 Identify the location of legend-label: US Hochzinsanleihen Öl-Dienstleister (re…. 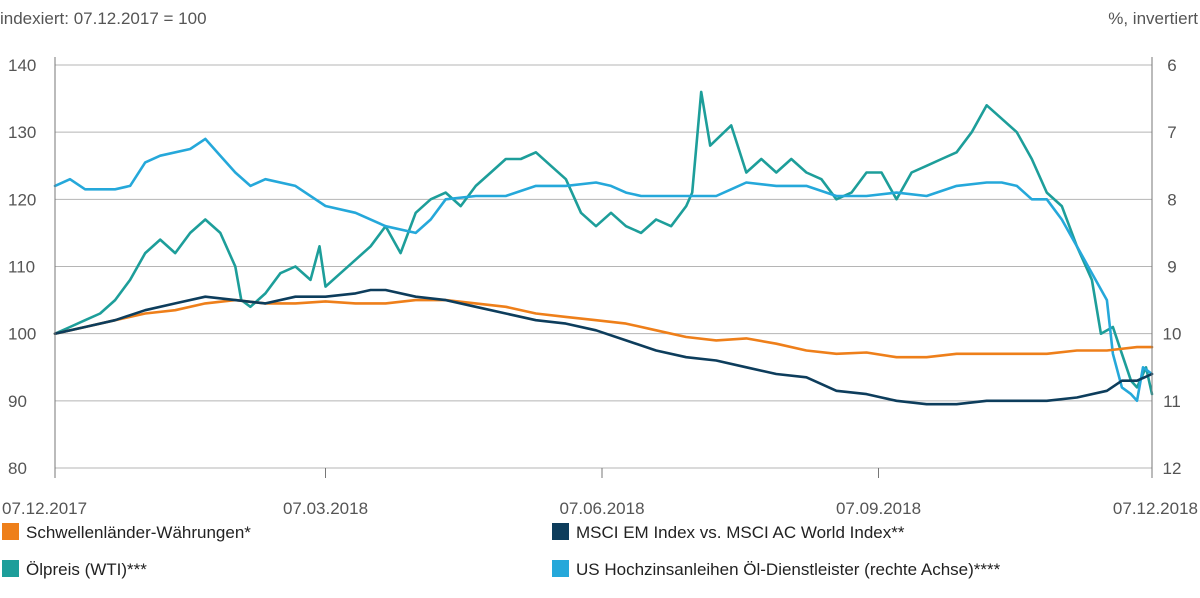
(788, 569).